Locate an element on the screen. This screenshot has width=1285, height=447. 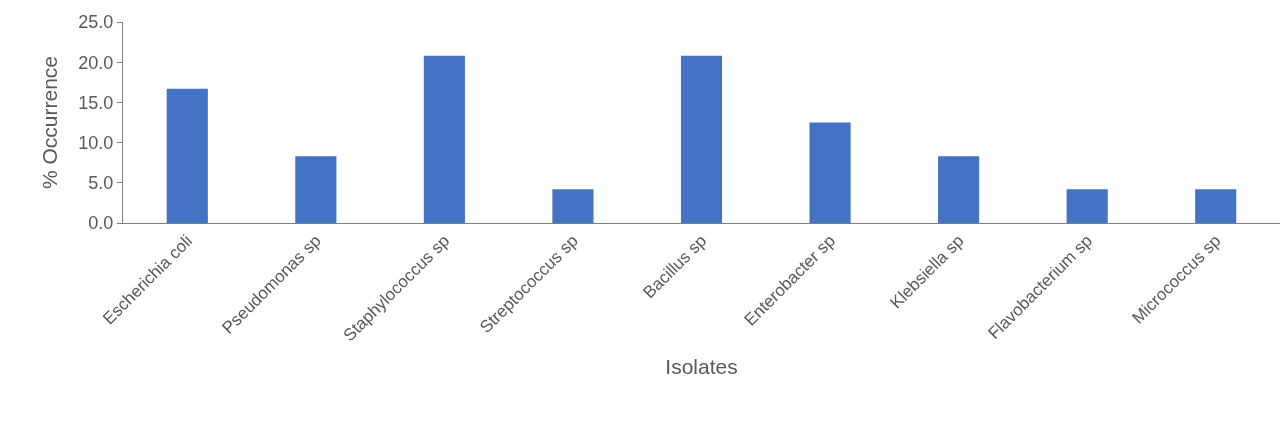
y-axis-title: % Occurrence is located at coordinates (49, 122).